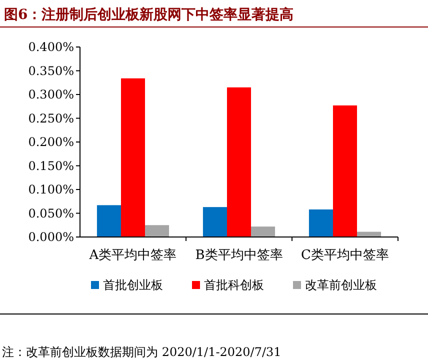 The image size is (428, 362). Describe the element at coordinates (51, 189) in the screenshot. I see `y-tick-label: 0.100%` at that location.